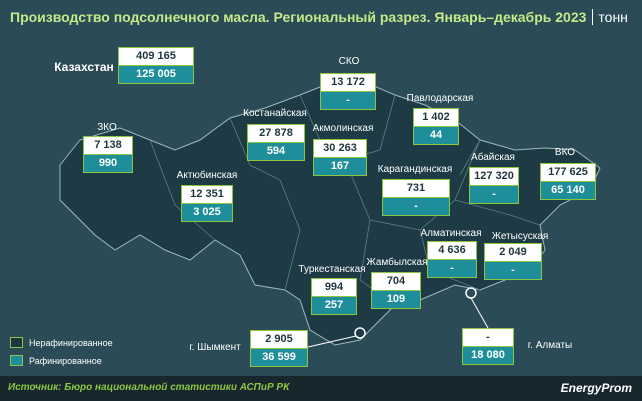 The width and height of the screenshot is (642, 401). What do you see at coordinates (396, 281) in the screenshot?
I see `unrefined-value: 704` at bounding box center [396, 281].